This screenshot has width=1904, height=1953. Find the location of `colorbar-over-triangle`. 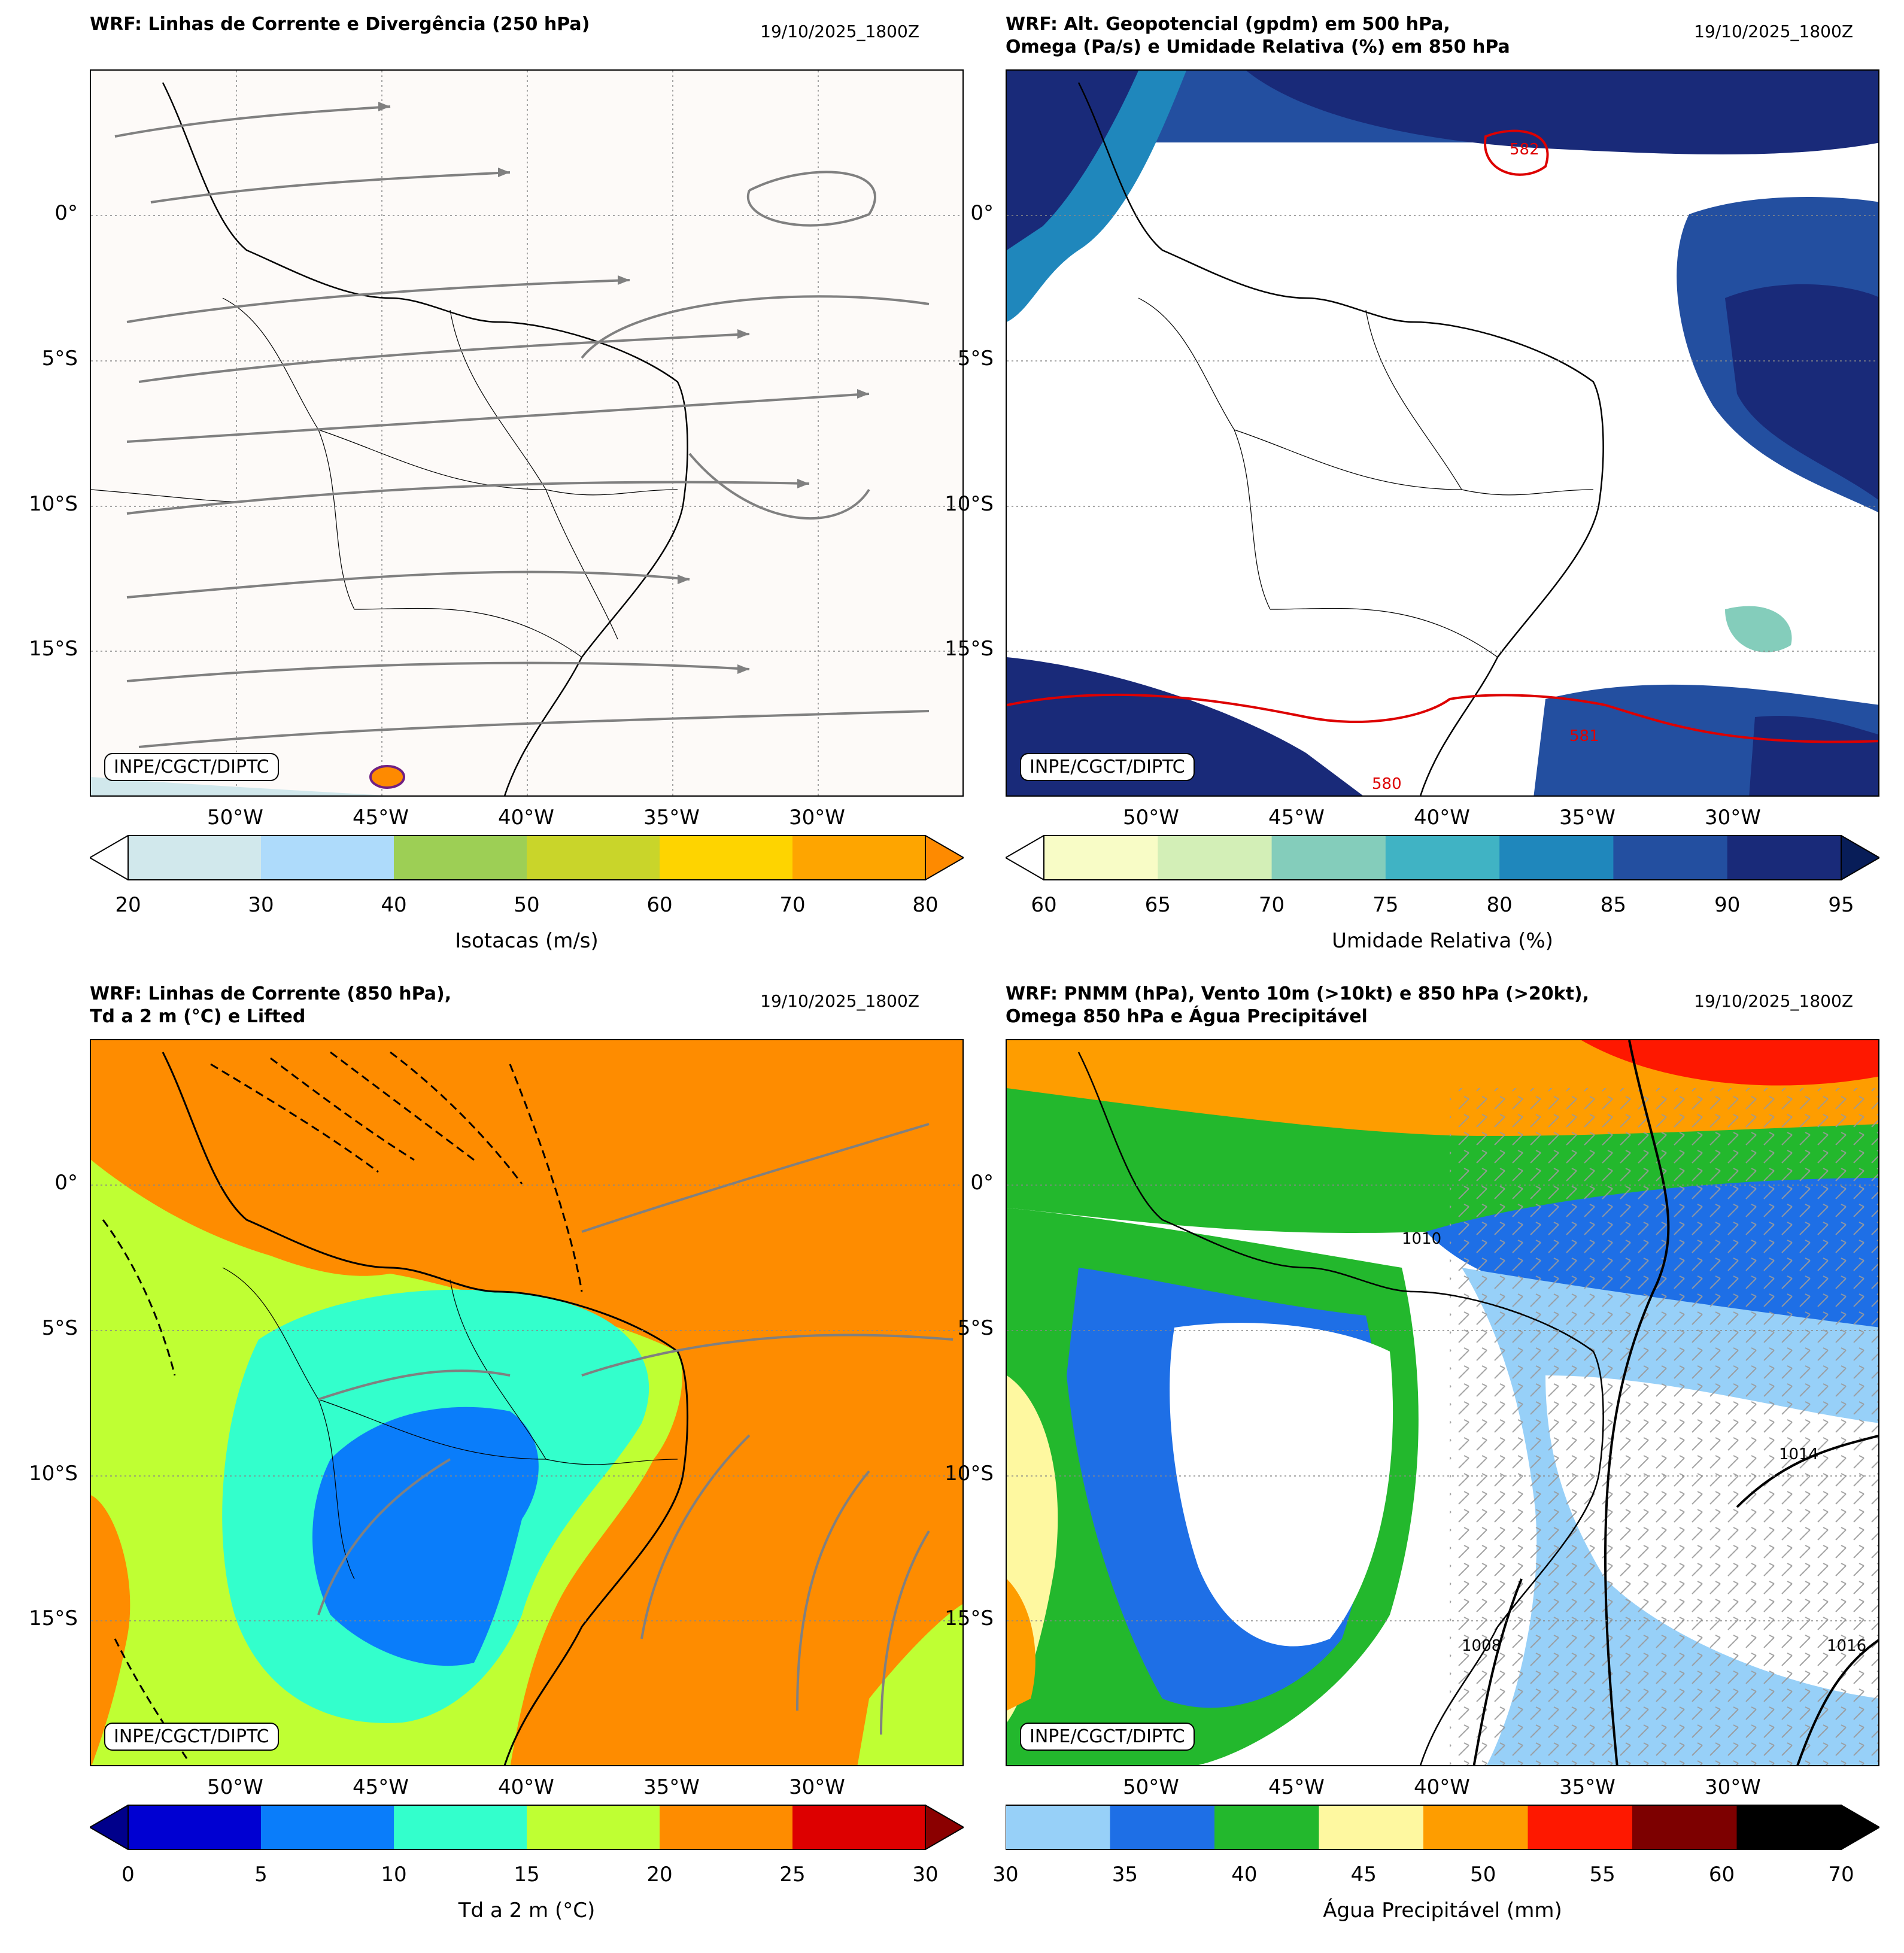

colorbar-over-triangle is located at coordinates (1860, 857).